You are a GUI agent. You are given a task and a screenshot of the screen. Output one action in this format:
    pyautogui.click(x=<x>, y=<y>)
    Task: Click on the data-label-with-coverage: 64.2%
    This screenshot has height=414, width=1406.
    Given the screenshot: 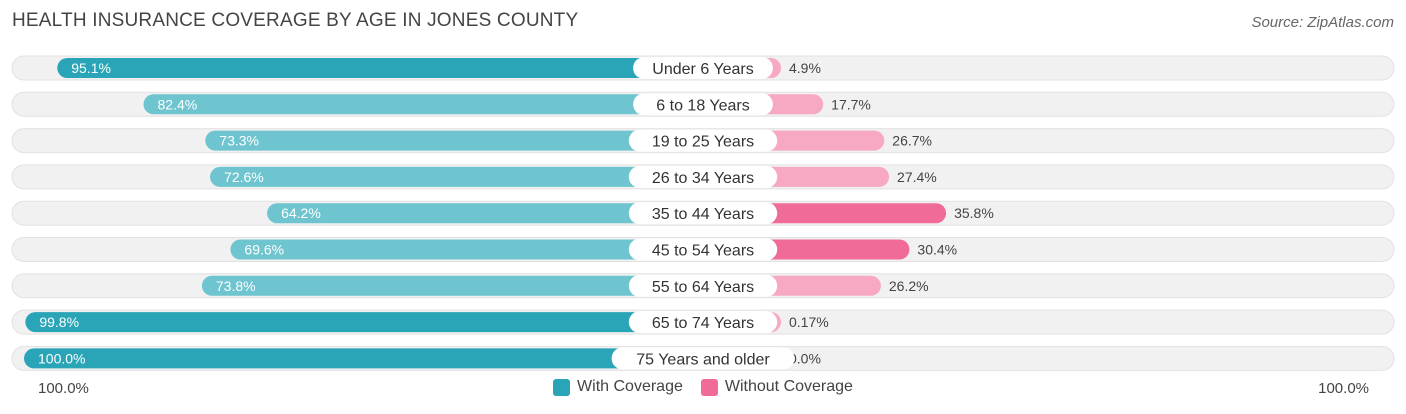 What is the action you would take?
    pyautogui.click(x=301, y=213)
    